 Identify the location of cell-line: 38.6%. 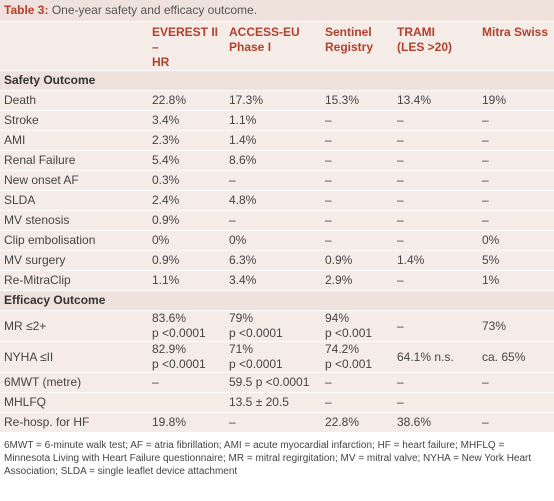
(414, 422).